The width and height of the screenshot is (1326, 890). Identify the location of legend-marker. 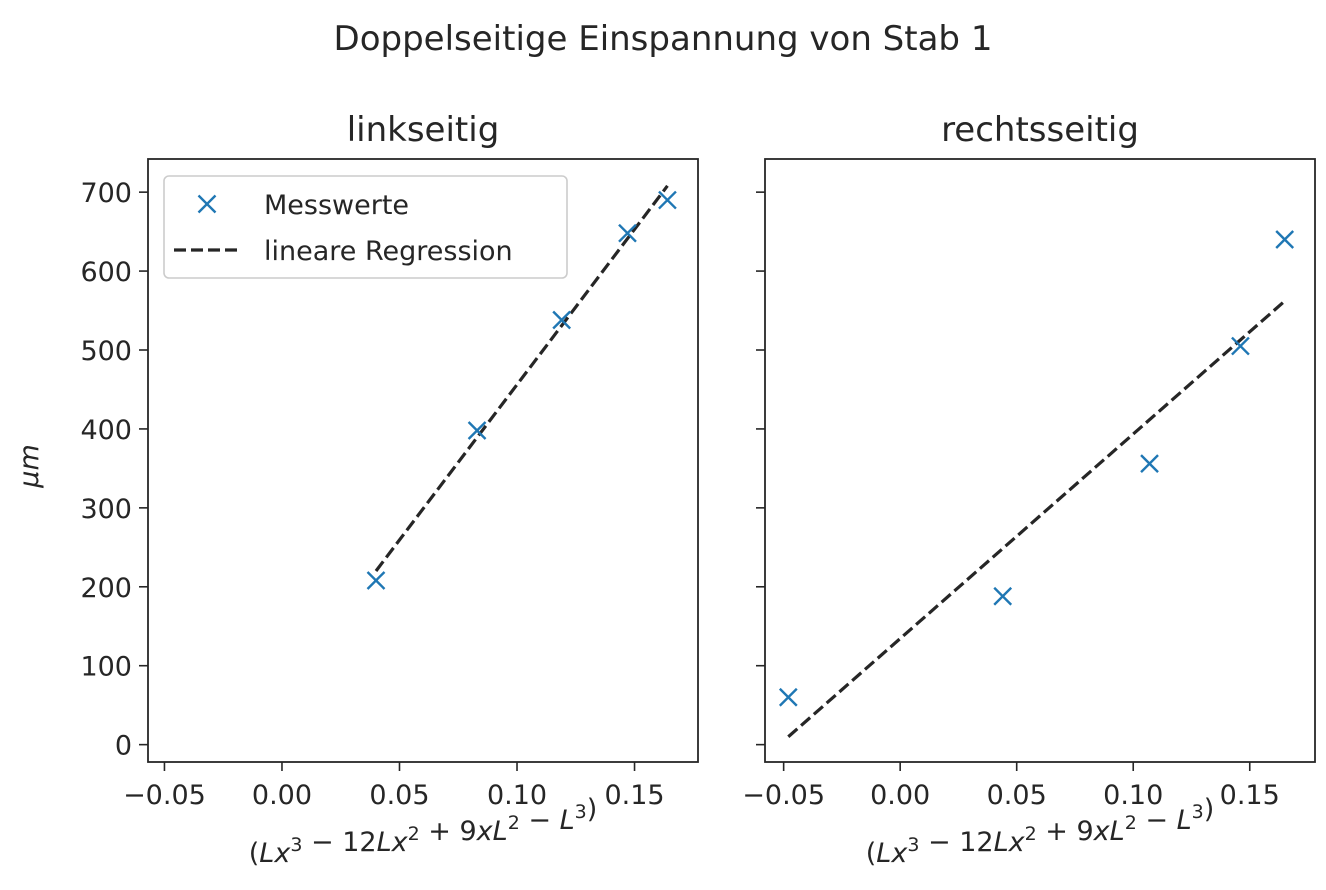
(207, 204).